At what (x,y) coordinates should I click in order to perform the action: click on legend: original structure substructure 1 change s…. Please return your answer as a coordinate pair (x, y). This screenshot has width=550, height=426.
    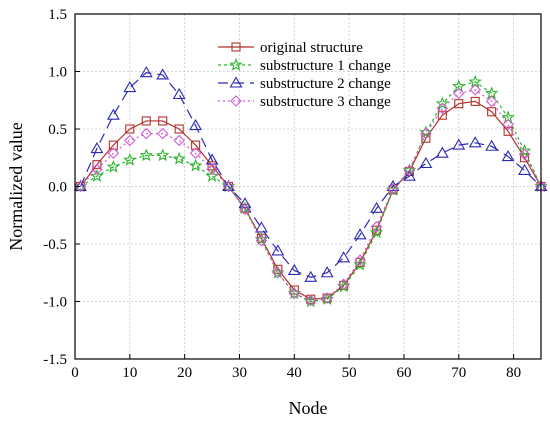
    Looking at the image, I should click on (304, 75).